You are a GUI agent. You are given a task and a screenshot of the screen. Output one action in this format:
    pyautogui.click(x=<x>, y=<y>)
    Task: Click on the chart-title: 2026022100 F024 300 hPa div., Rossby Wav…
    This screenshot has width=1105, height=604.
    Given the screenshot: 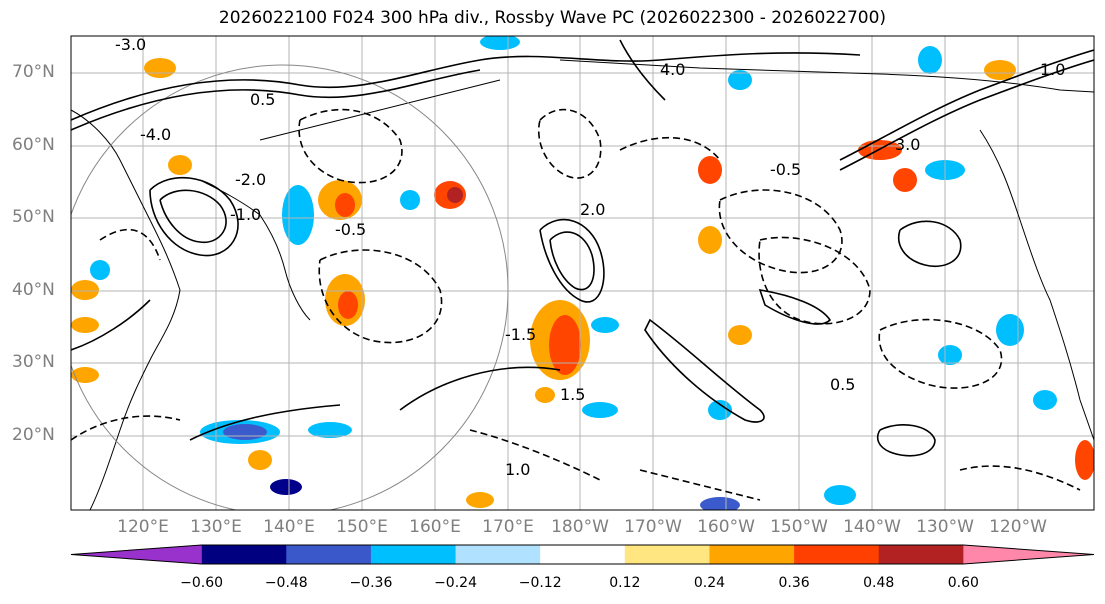 What is the action you would take?
    pyautogui.click(x=552, y=18)
    